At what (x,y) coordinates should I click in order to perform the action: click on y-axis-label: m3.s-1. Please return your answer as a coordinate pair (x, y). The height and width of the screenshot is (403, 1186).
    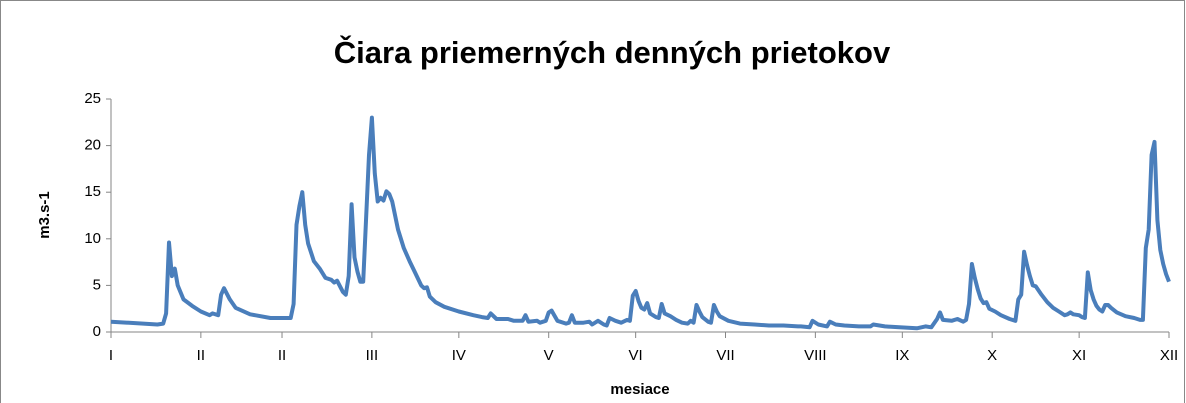
    Looking at the image, I should click on (44, 215).